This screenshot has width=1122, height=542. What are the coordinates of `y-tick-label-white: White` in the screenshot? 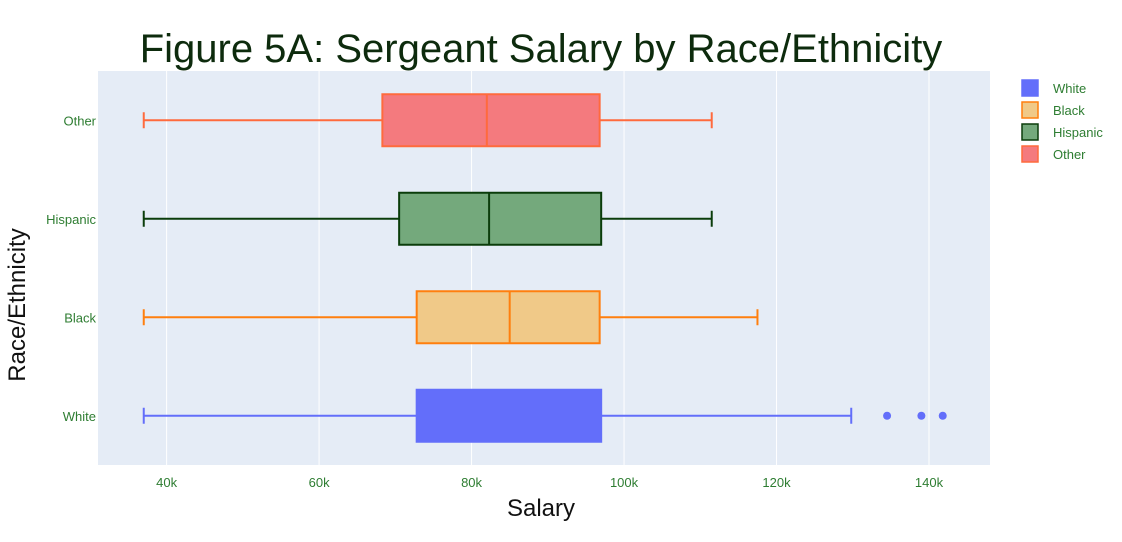 It's located at (79, 416).